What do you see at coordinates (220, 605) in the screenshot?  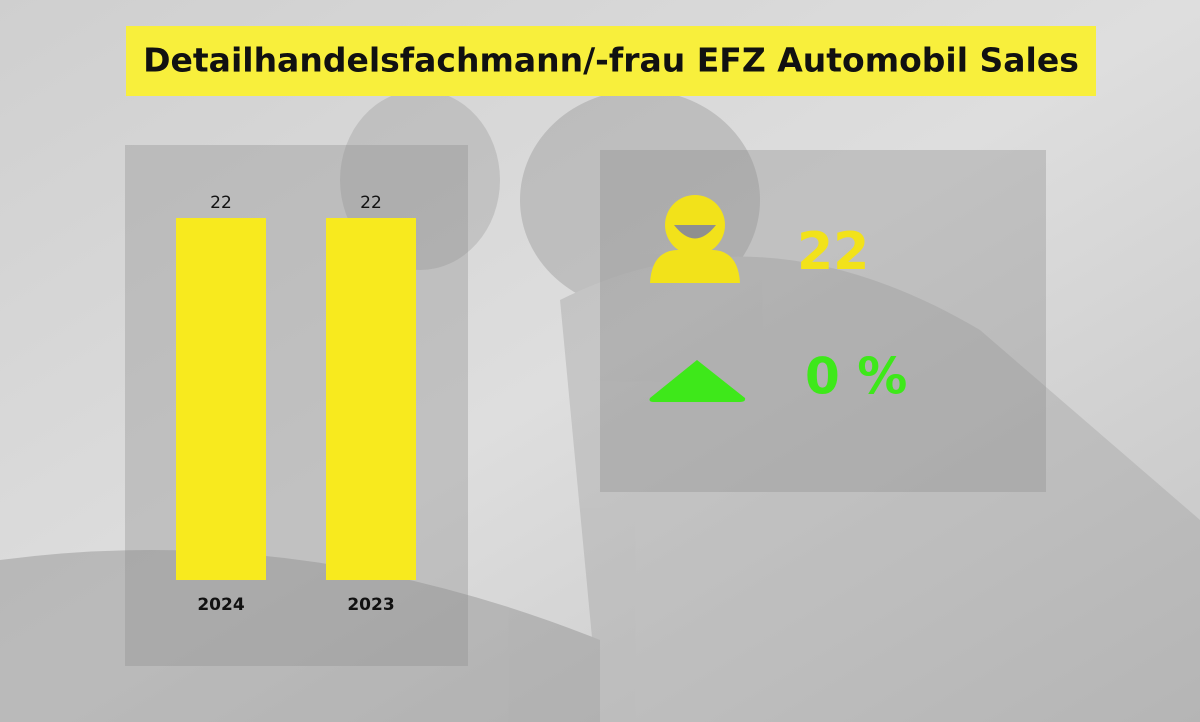 I see `x-tick-label: 2024` at bounding box center [220, 605].